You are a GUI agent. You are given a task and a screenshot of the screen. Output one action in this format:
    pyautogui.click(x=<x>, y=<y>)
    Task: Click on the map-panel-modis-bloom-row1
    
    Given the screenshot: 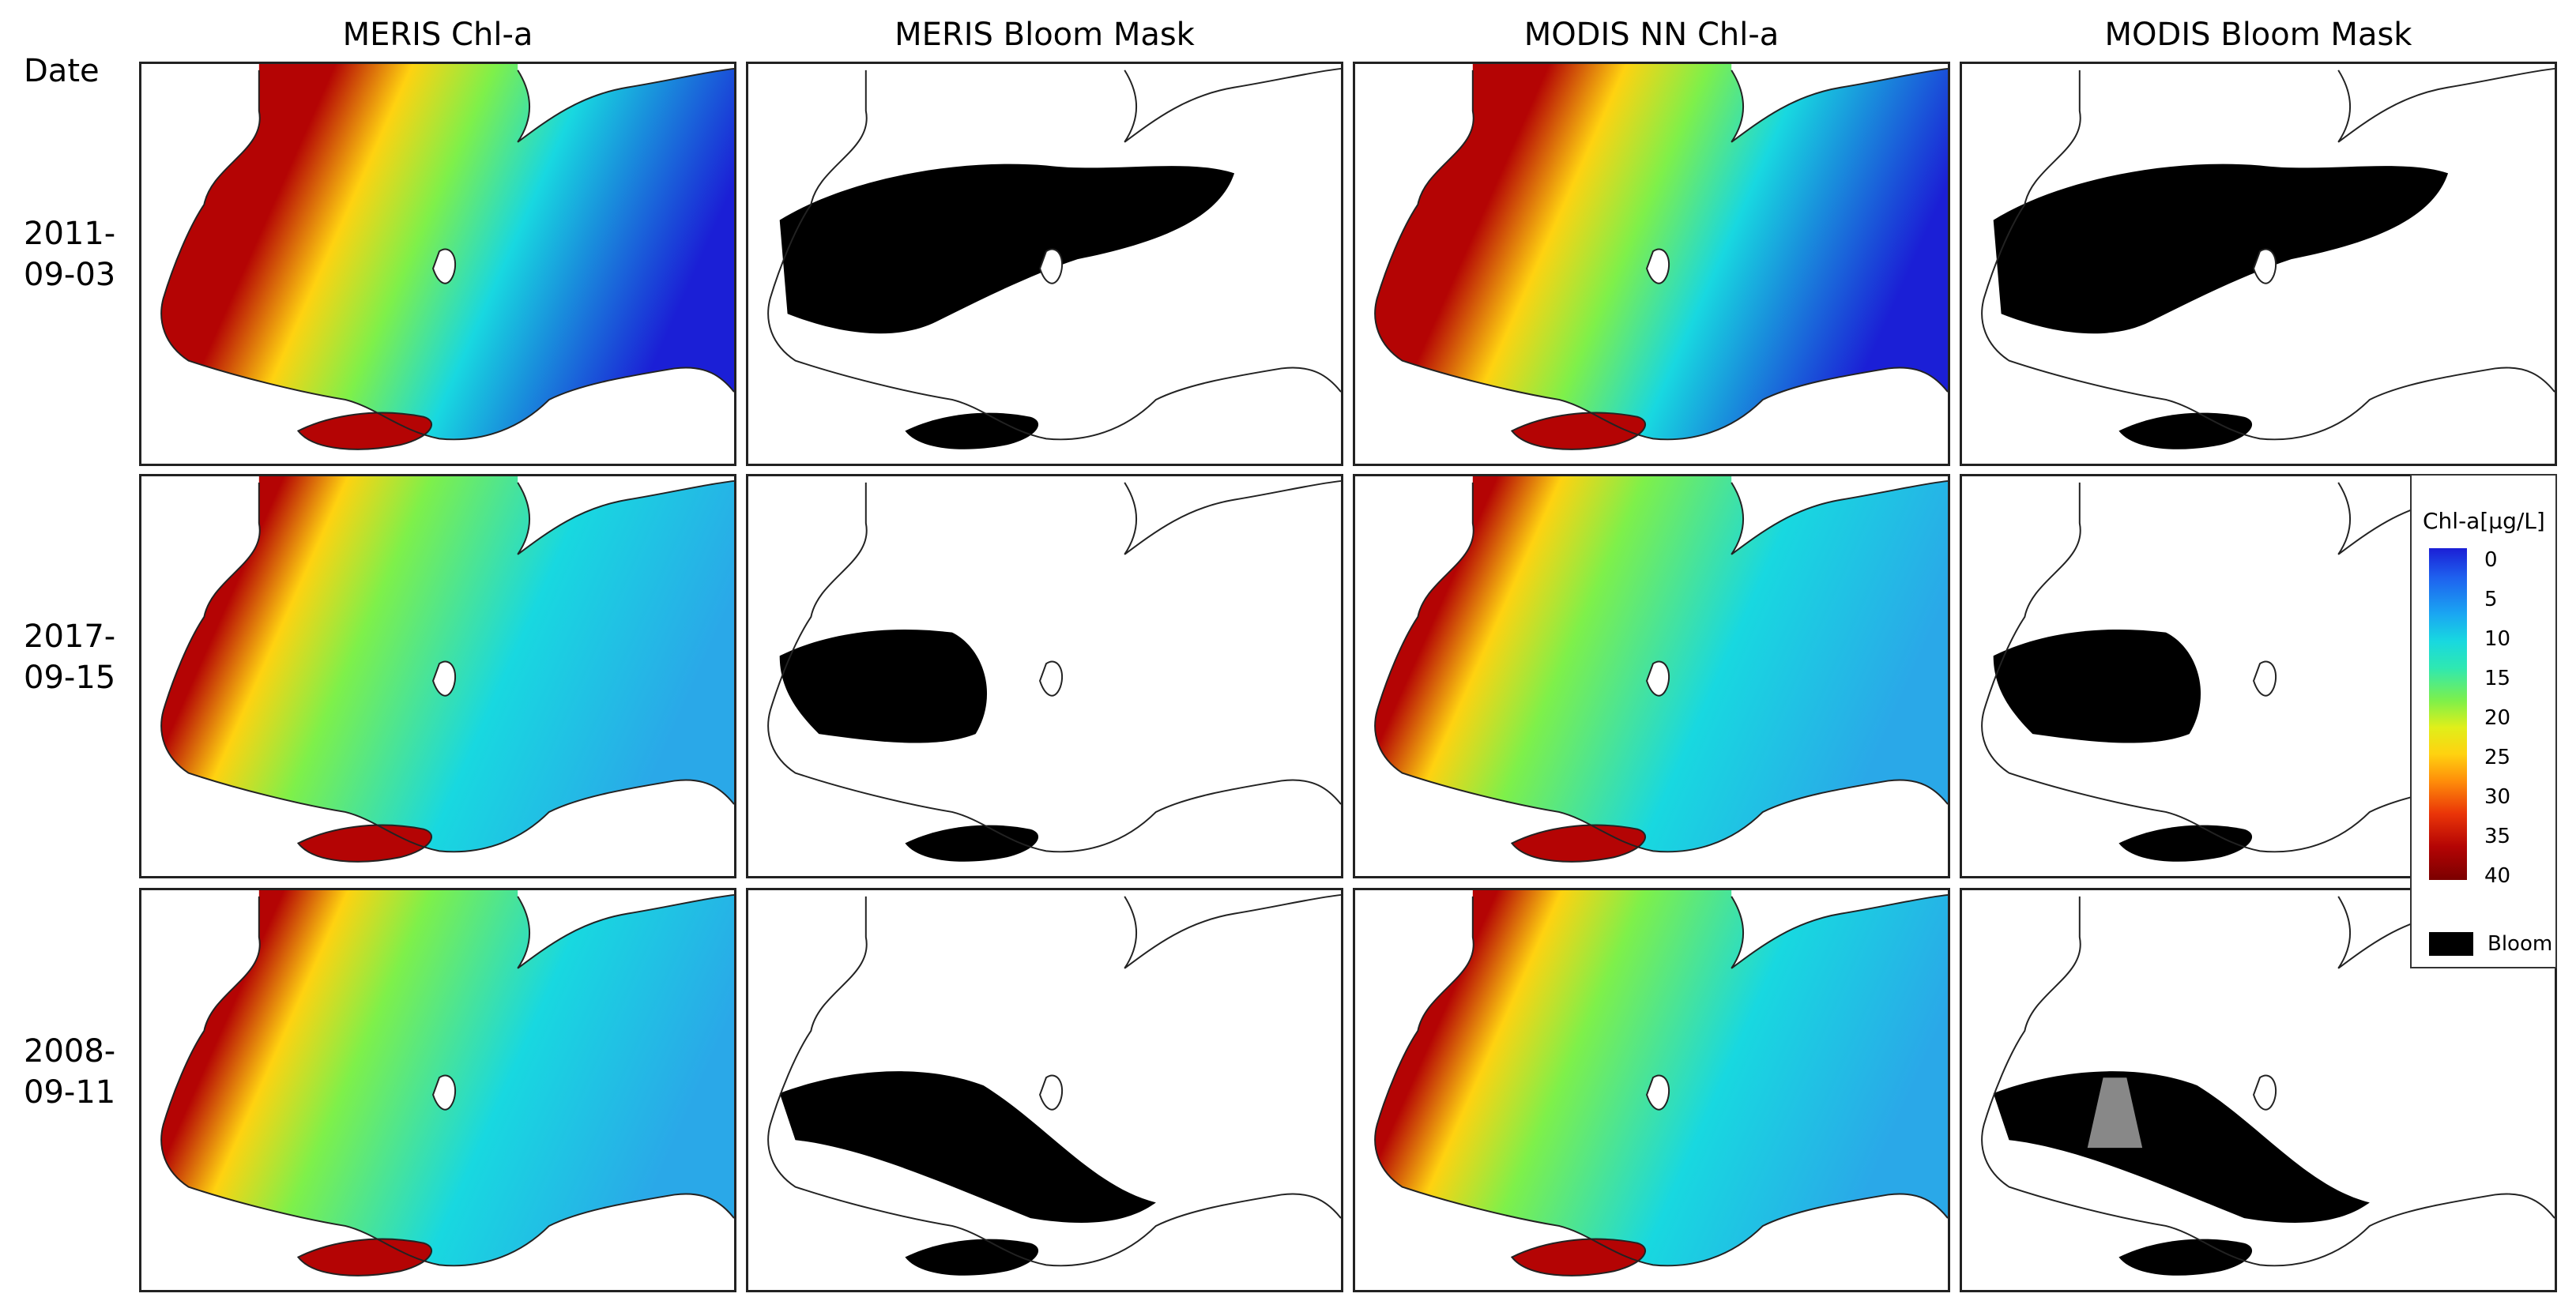 What is the action you would take?
    pyautogui.click(x=2258, y=264)
    